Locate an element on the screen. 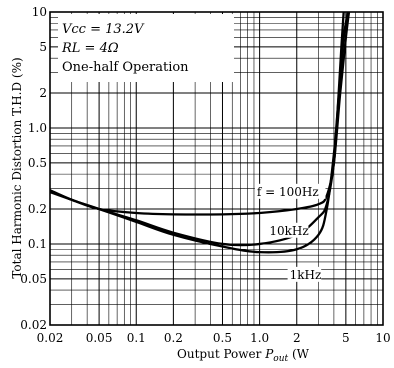 This screenshot has width=394, height=368. x-tick-label: 5 is located at coordinates (346, 338).